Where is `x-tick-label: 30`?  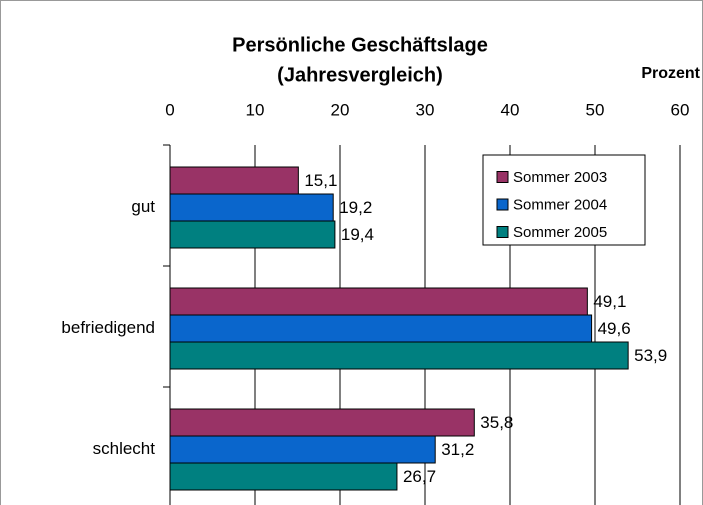
x-tick-label: 30 is located at coordinates (425, 109).